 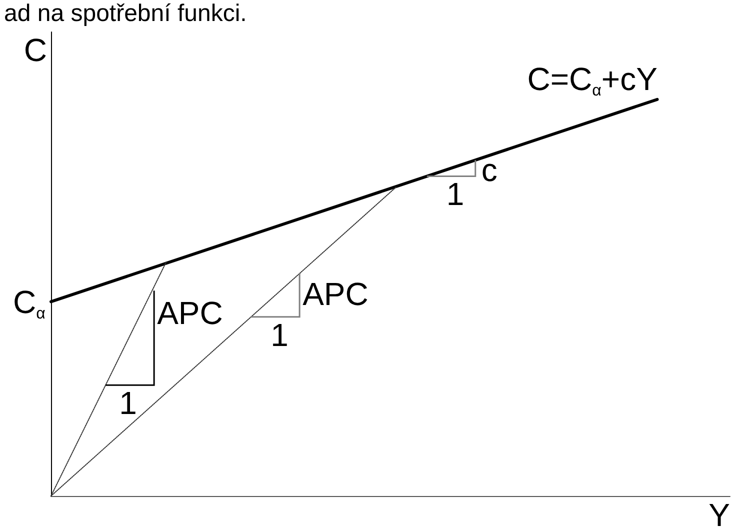 What do you see at coordinates (719, 514) in the screenshot?
I see `x-axis-title: Y` at bounding box center [719, 514].